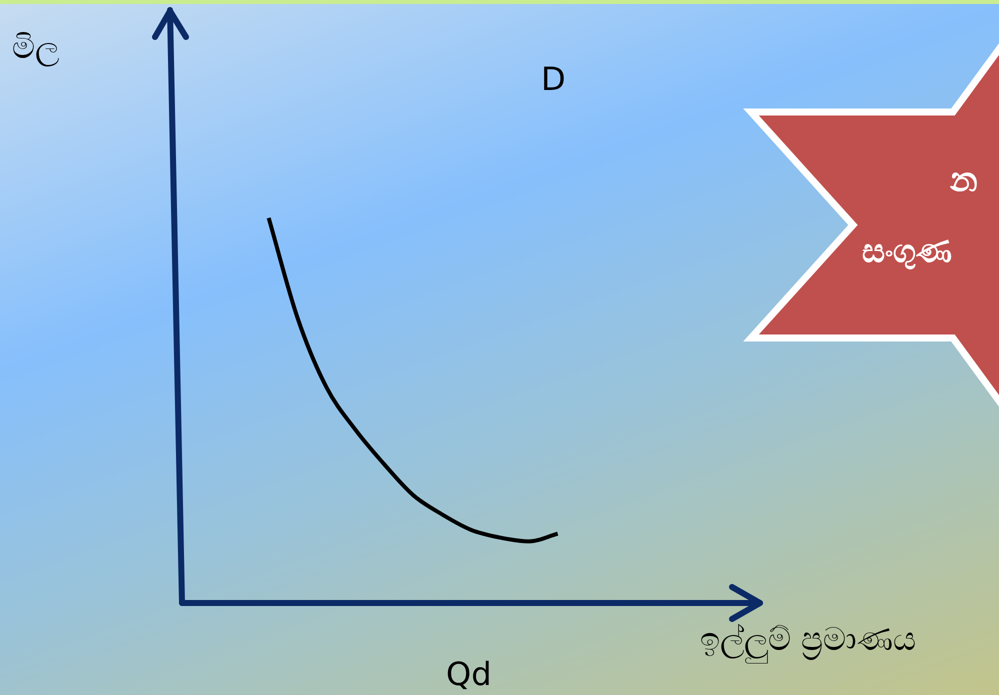 Image resolution: width=999 pixels, height=695 pixels. I want to click on text: D, so click(553, 79).